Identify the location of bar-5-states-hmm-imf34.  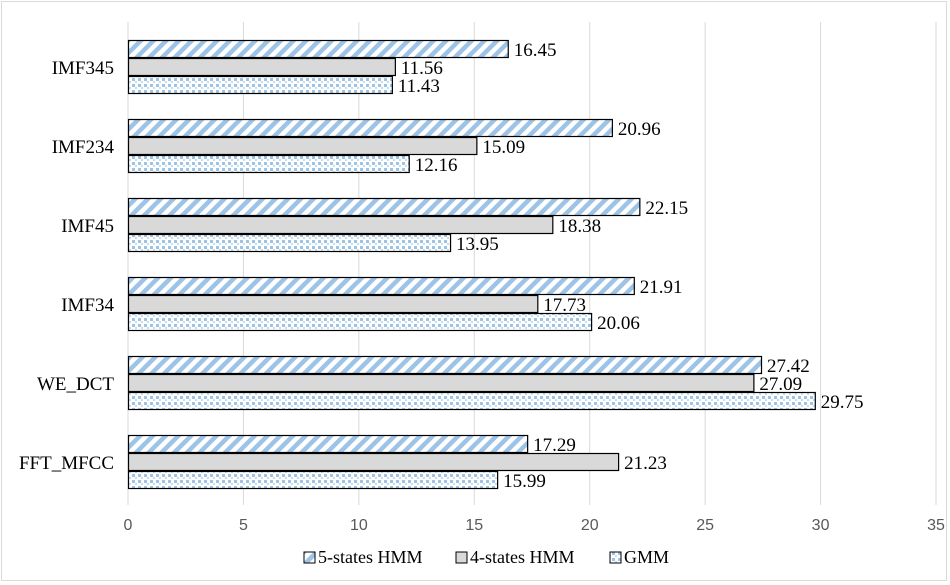
(381, 286).